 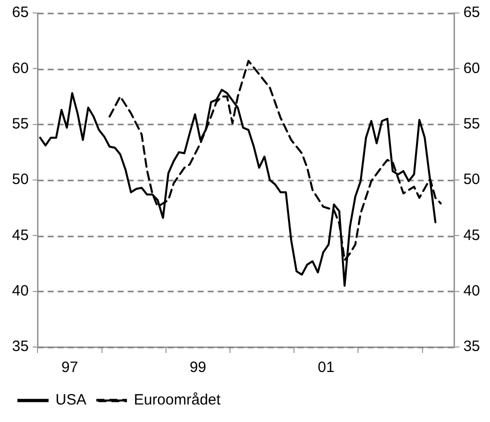 I want to click on y2-tick-label: 65, so click(x=471, y=13).